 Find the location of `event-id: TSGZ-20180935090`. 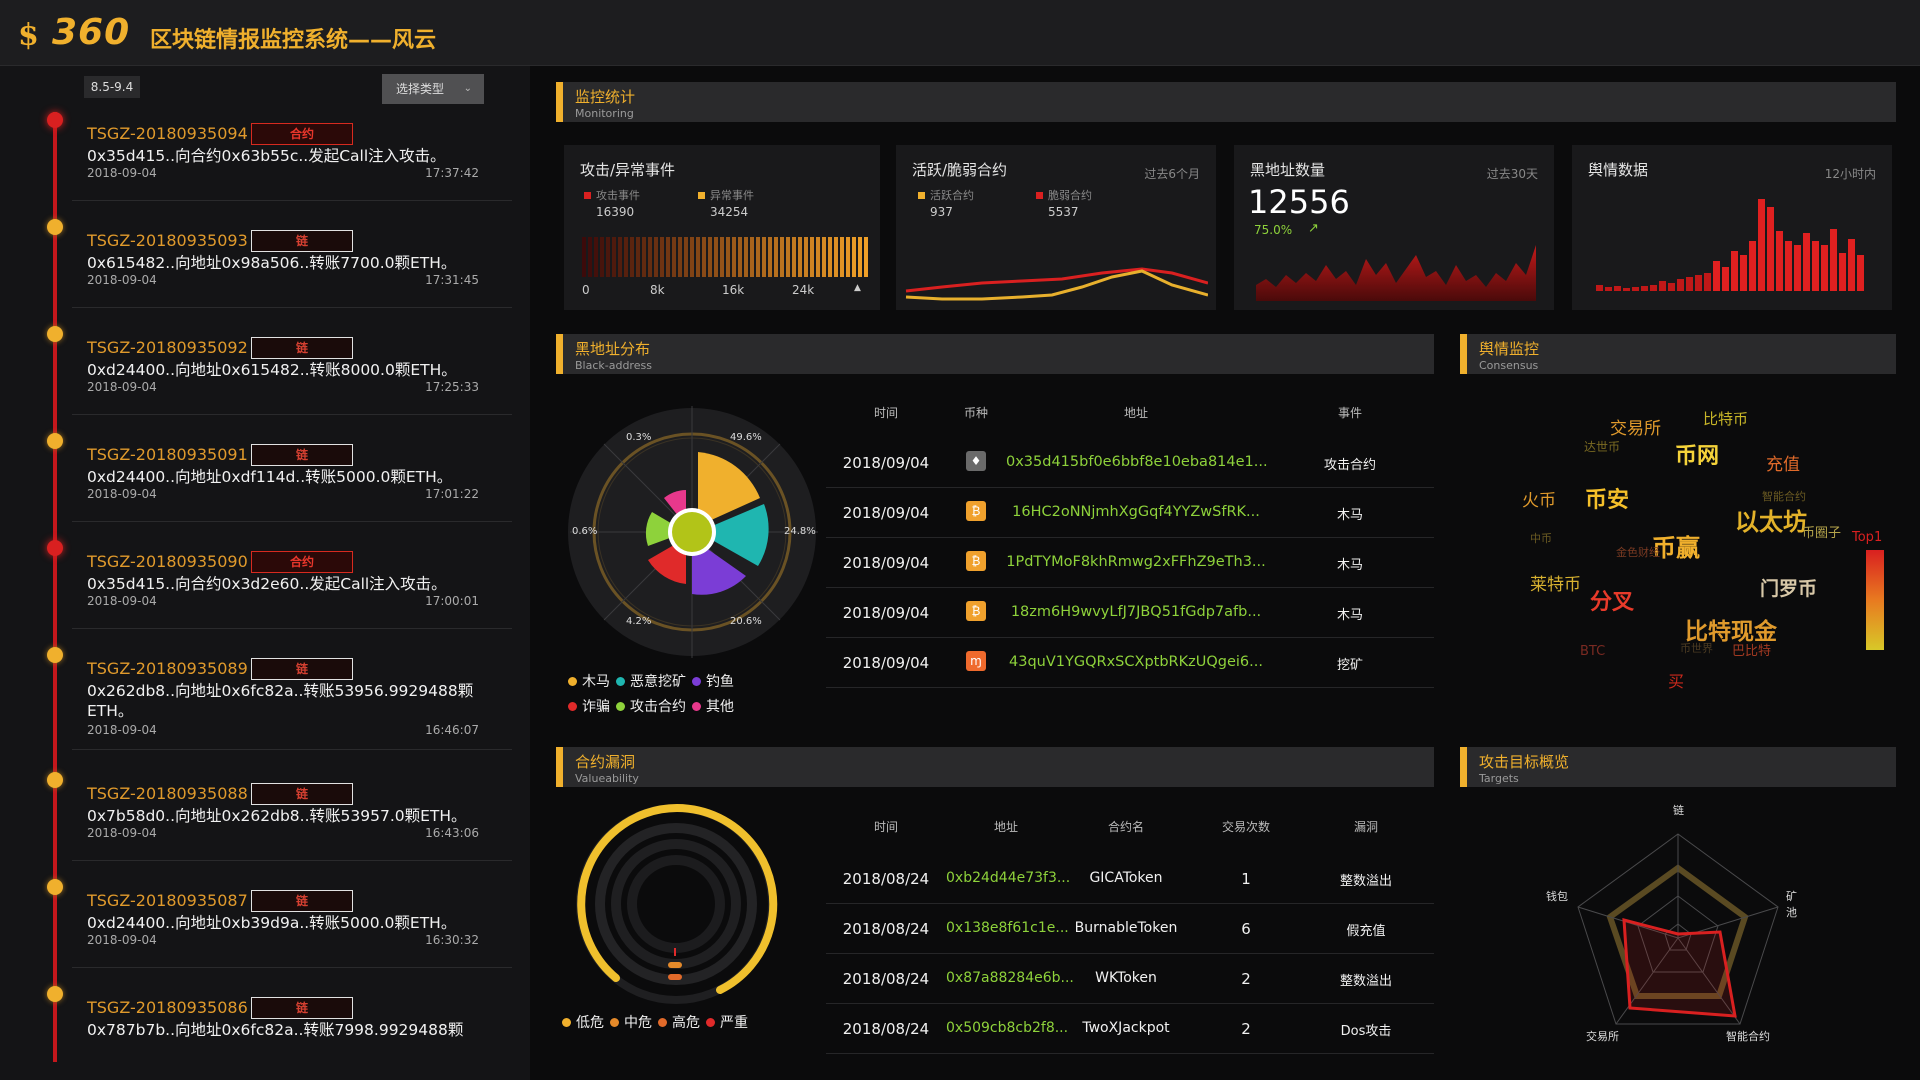

event-id: TSGZ-20180935090 is located at coordinates (167, 561).